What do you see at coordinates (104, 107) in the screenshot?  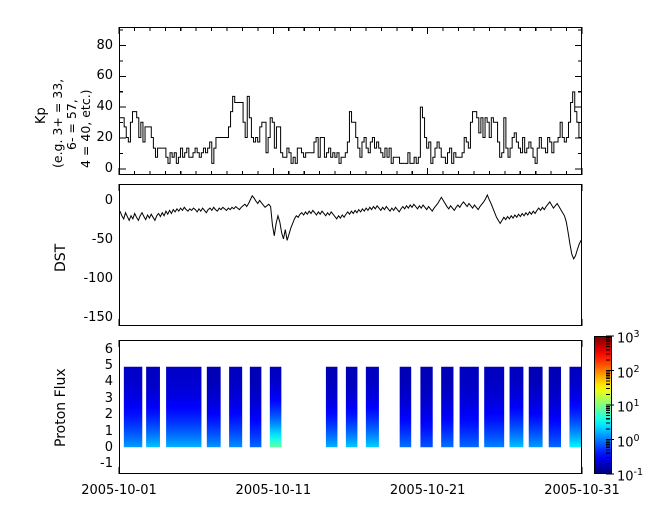 I see `y-tick-label: 40` at bounding box center [104, 107].